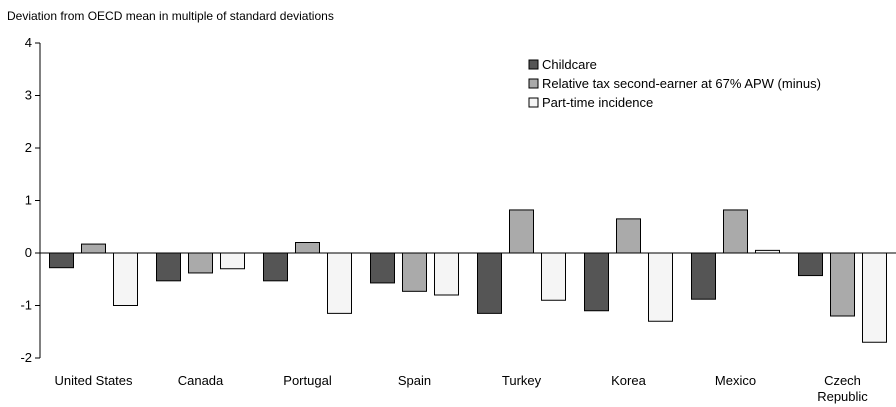 Image resolution: width=896 pixels, height=407 pixels. I want to click on y-tick-label: 2, so click(28, 147).